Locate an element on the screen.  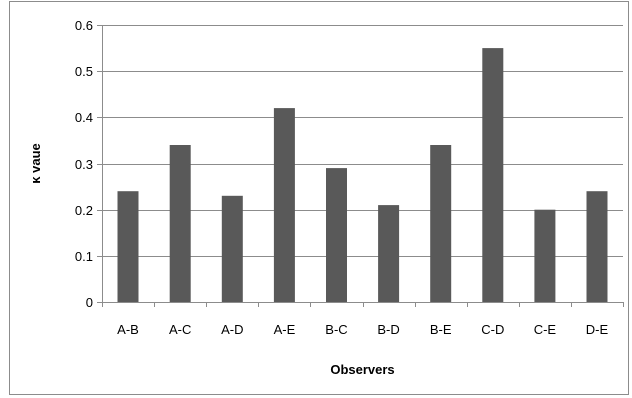
bar-b-e is located at coordinates (440, 223).